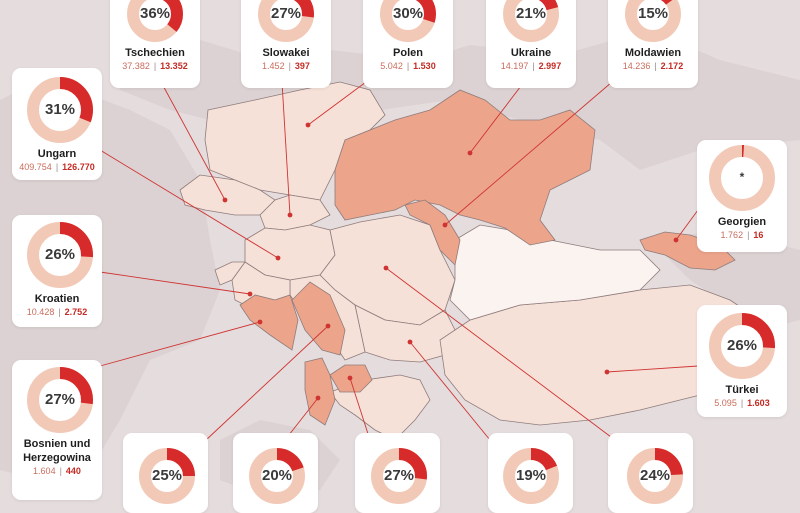  Describe the element at coordinates (35, 167) in the screenshot. I see `total-value-ungarn: 409.754` at that location.